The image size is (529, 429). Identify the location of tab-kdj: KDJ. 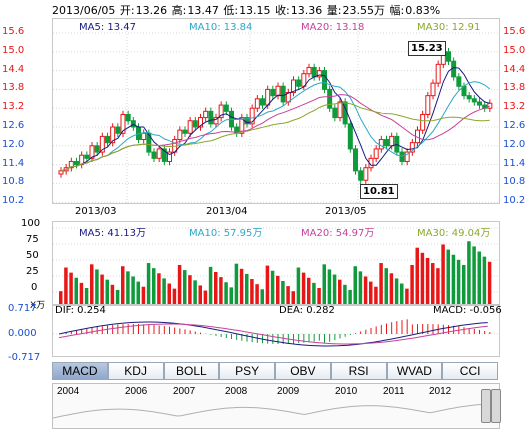
(135, 371).